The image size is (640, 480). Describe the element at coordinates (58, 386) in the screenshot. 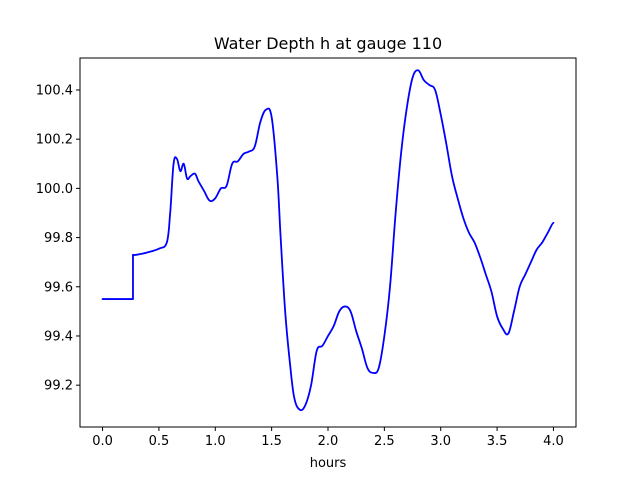

I see `y-tick-label: 99.2` at that location.